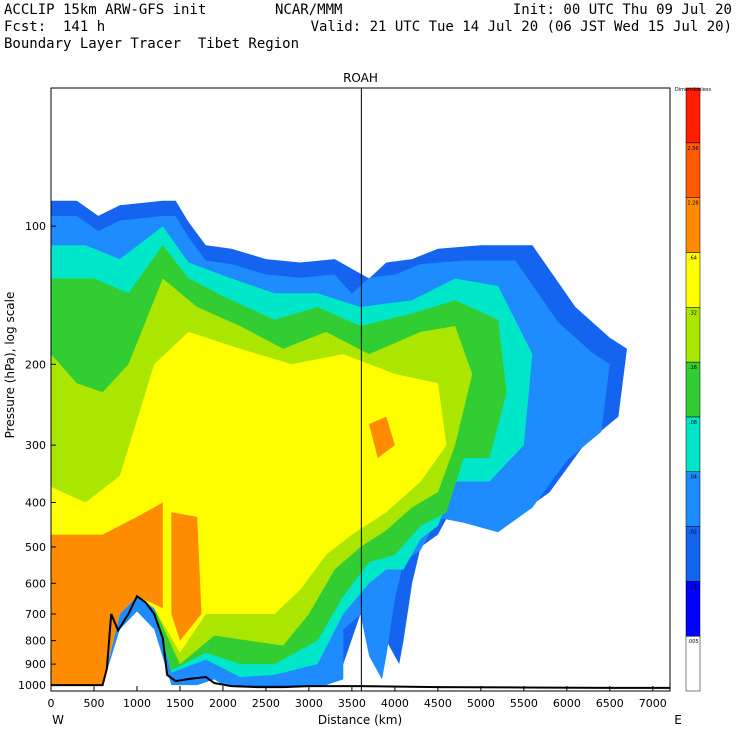 The image size is (740, 740). I want to click on colorbar-label: Dimensionless, so click(693, 90).